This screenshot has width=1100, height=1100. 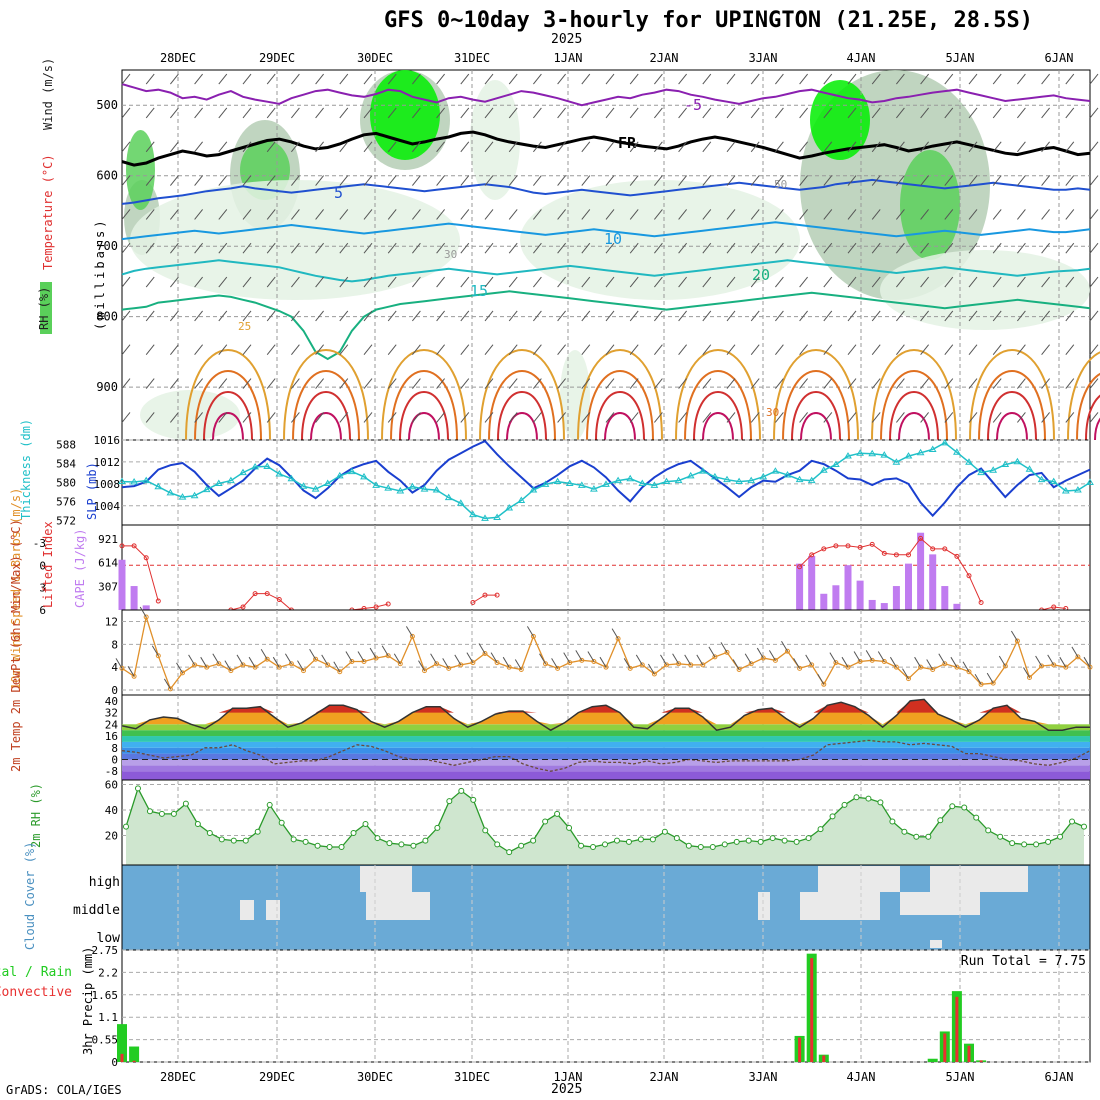 I want to click on cape-tick-2: 921, so click(x=108, y=539).